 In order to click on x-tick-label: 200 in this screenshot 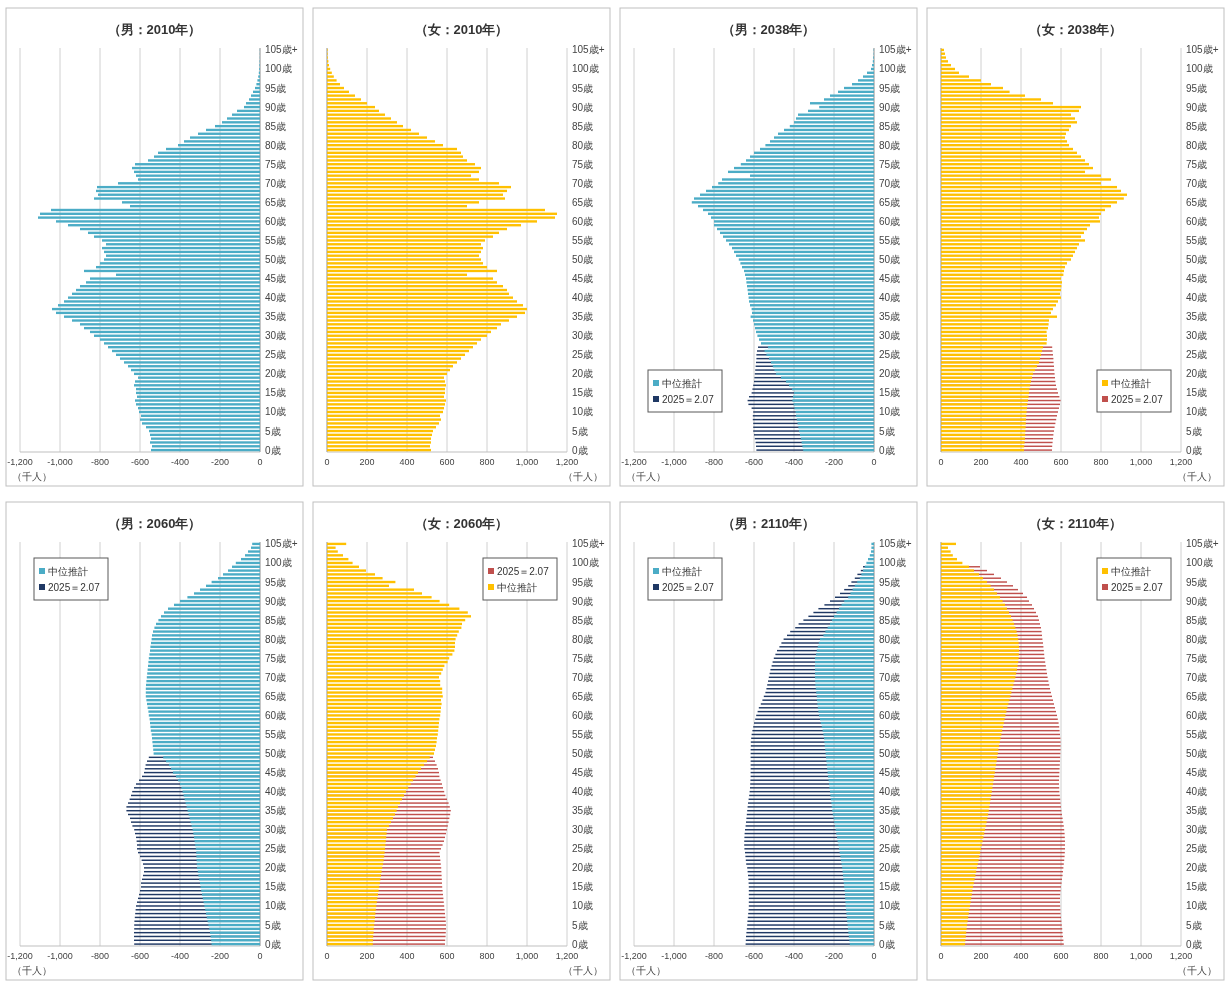, I will do `click(367, 462)`.